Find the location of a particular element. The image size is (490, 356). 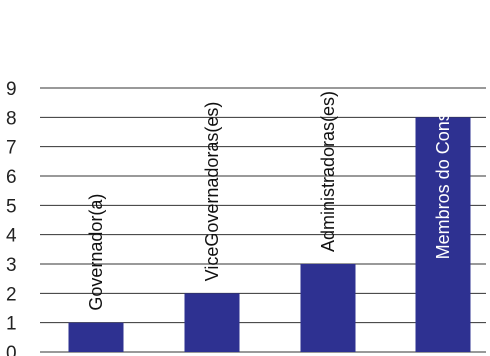

y-tick-label: 5 is located at coordinates (11, 206).